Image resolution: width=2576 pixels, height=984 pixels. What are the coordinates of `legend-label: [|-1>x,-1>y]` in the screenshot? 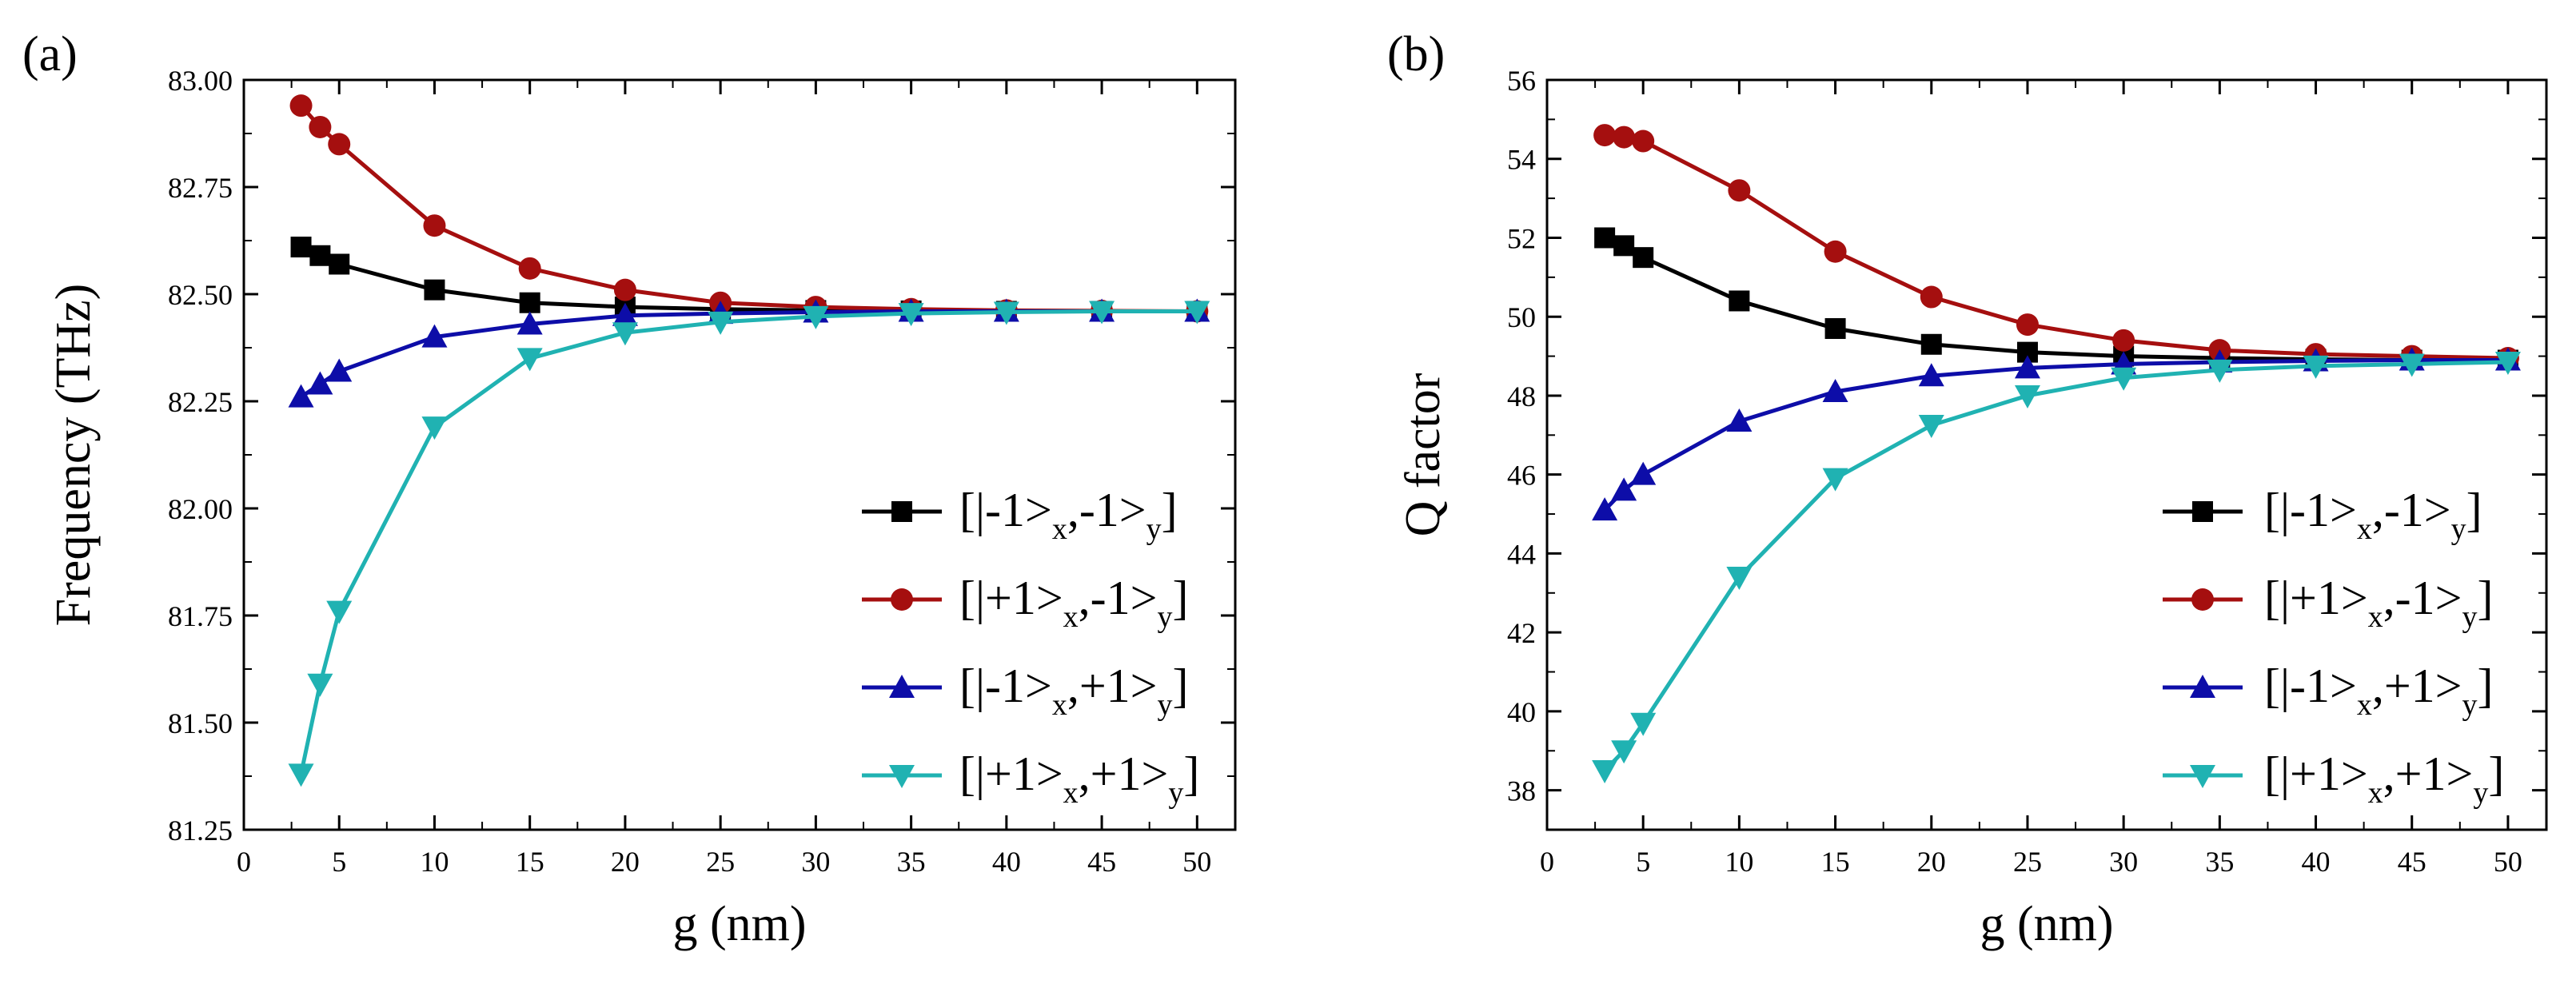 It's located at (2373, 515).